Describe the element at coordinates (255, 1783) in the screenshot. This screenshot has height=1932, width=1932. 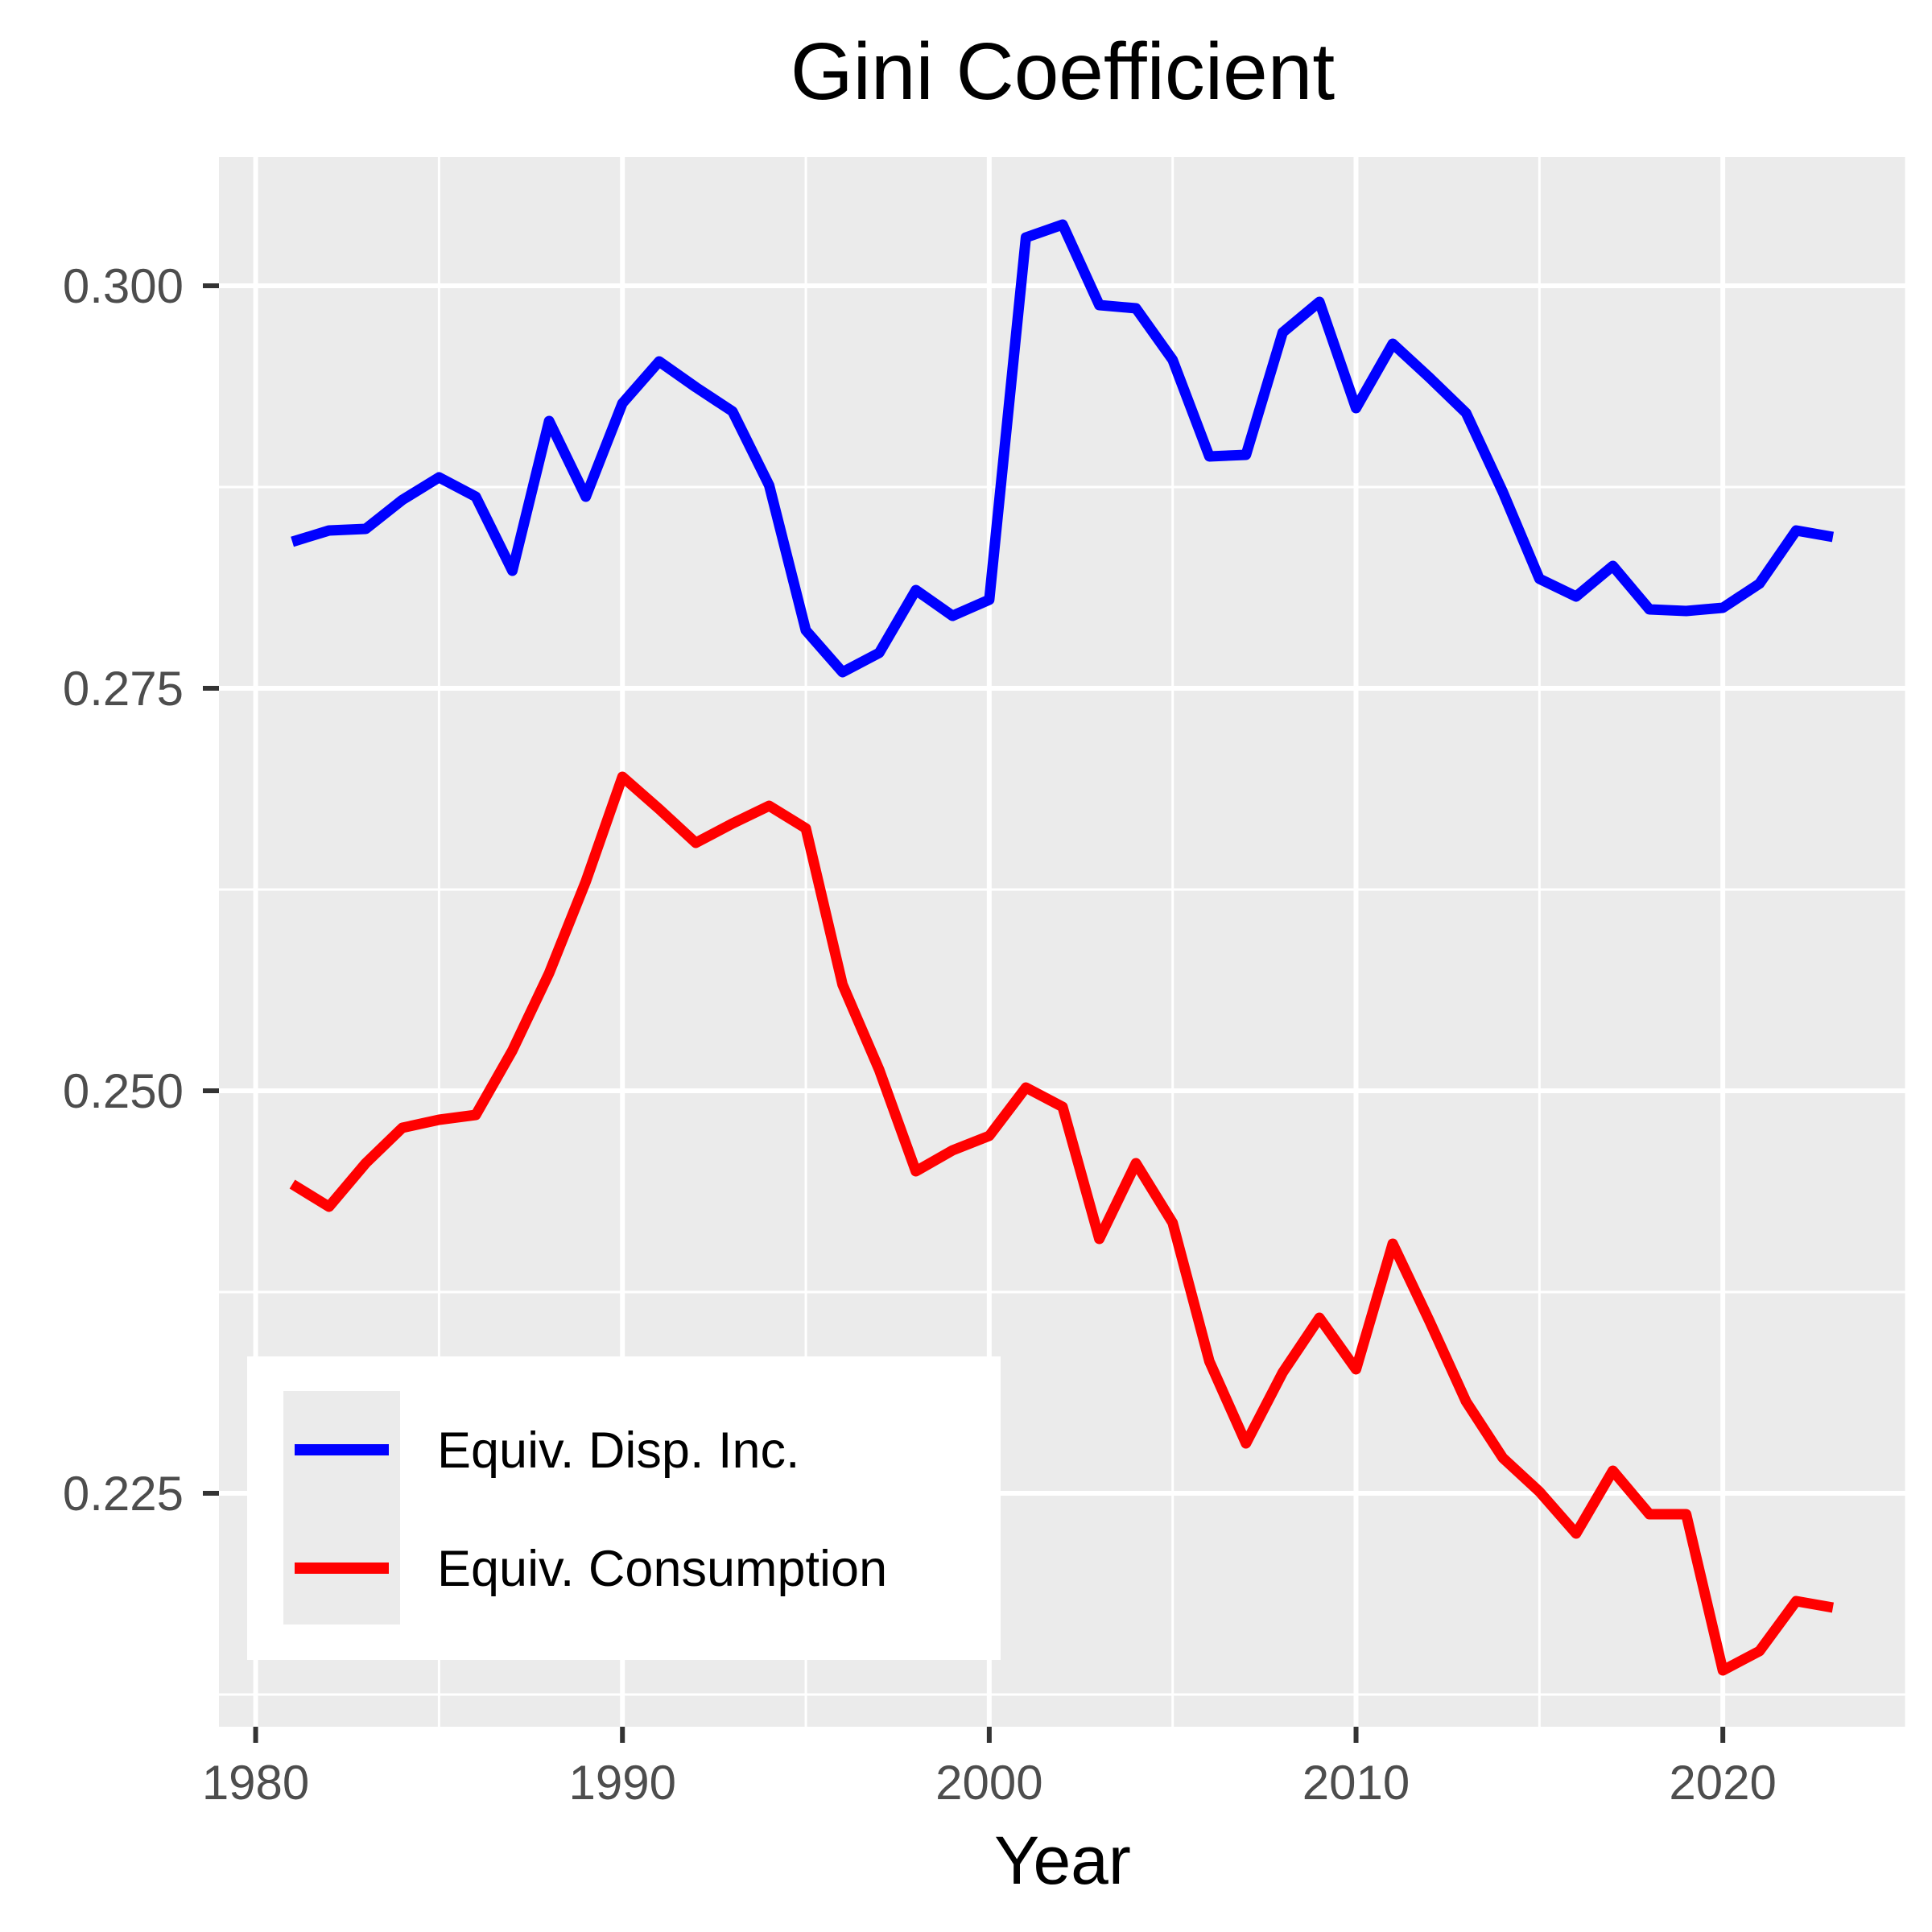
I see `x-tick-label: 1980` at that location.